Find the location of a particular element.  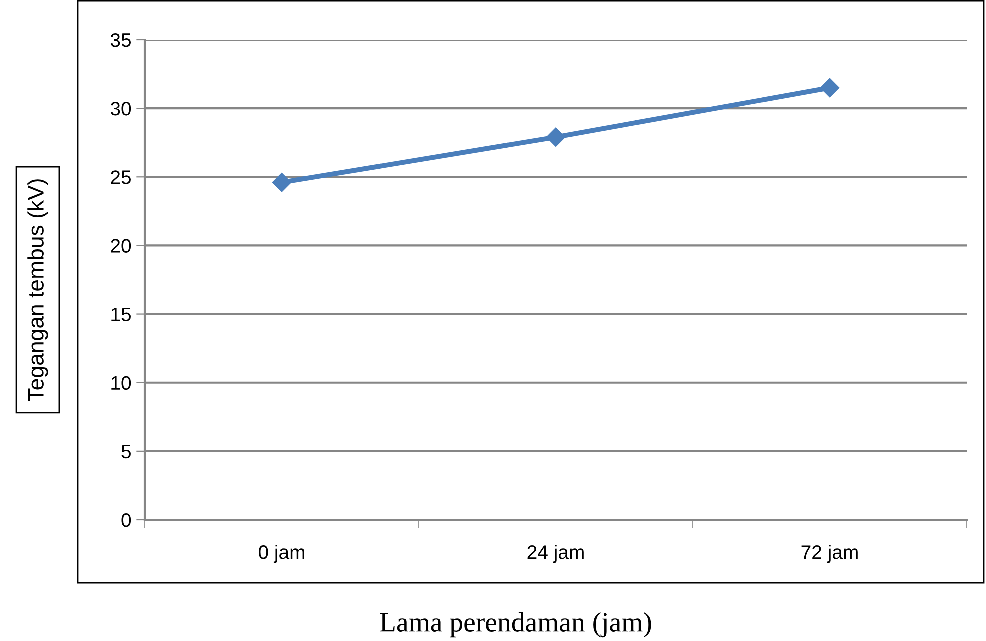

y-axis-title: Tegangan tembus (kV) is located at coordinates (38, 291).